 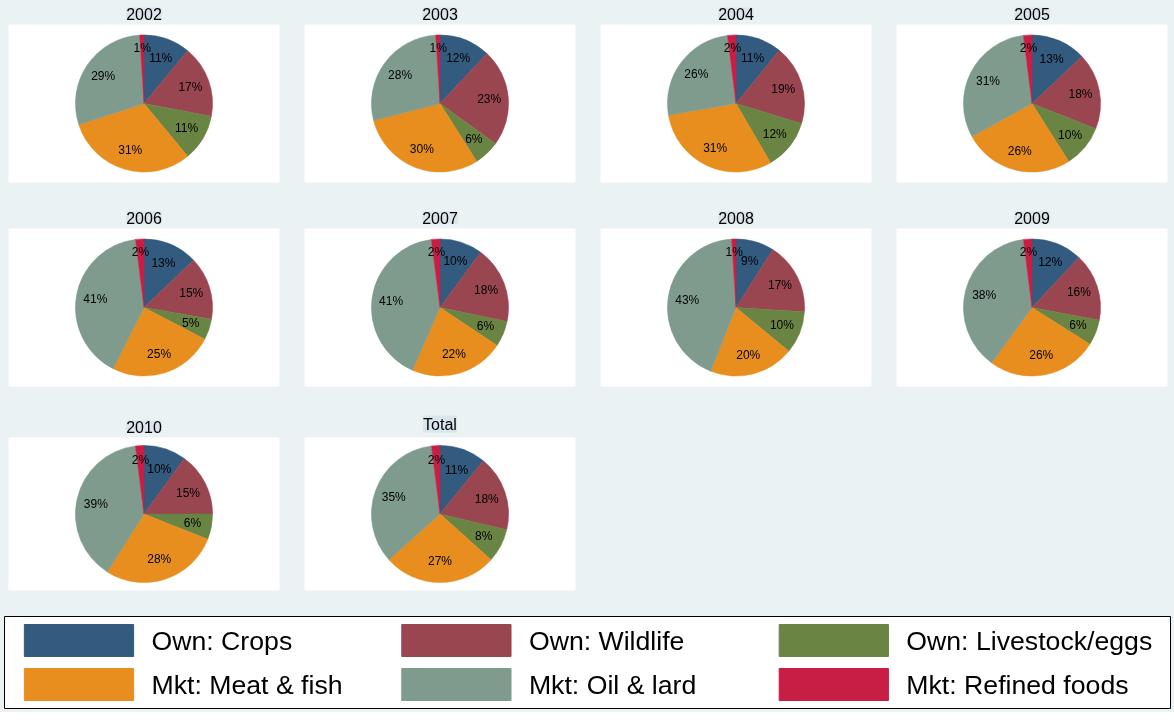 I want to click on legend-label: Mkt: Oil & lard, so click(x=612, y=684).